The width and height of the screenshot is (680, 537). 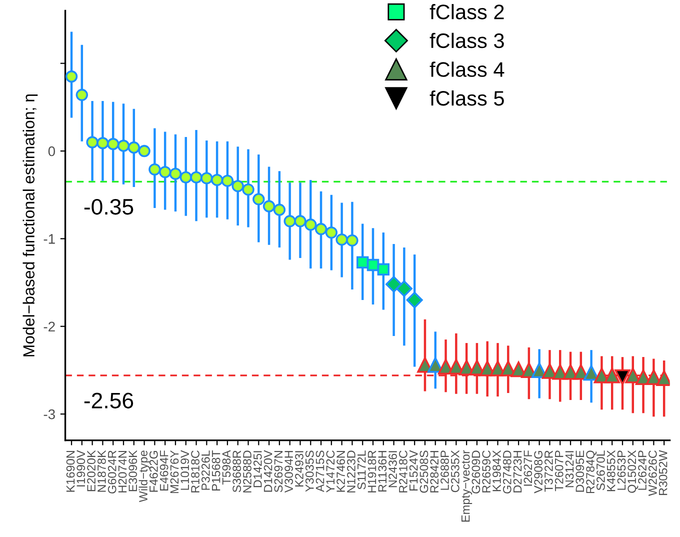 I want to click on x-tick-label: N2588D, so click(x=247, y=471).